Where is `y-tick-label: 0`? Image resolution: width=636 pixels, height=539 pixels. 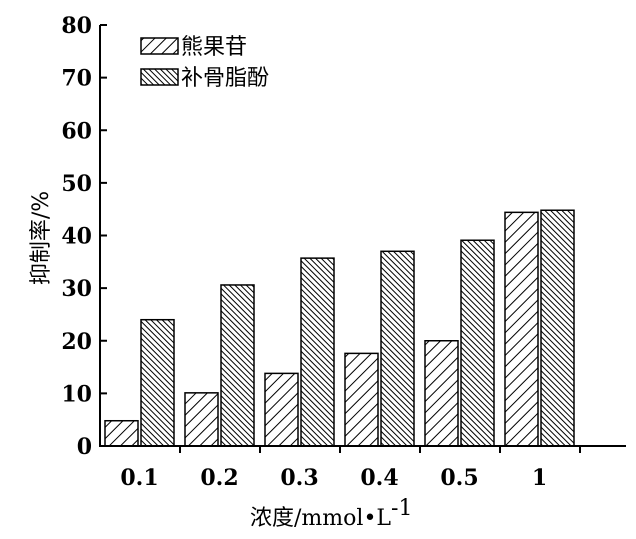
y-tick-label: 0 is located at coordinates (84, 447).